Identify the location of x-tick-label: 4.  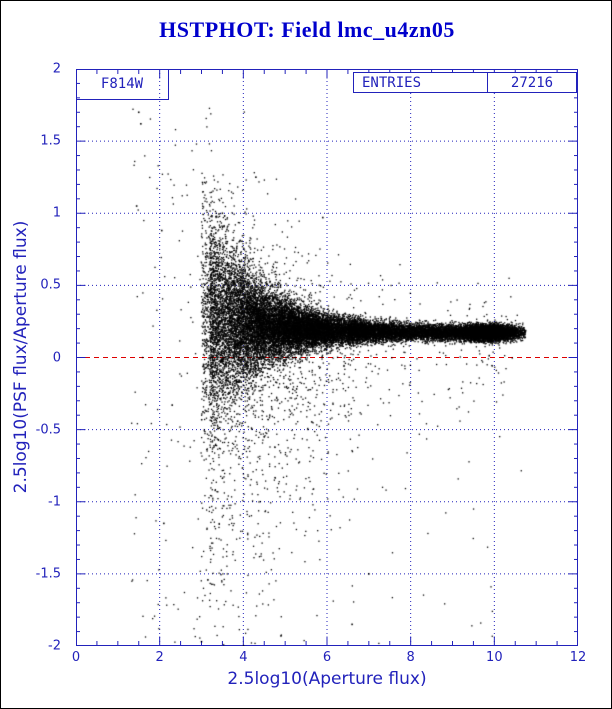
(243, 657).